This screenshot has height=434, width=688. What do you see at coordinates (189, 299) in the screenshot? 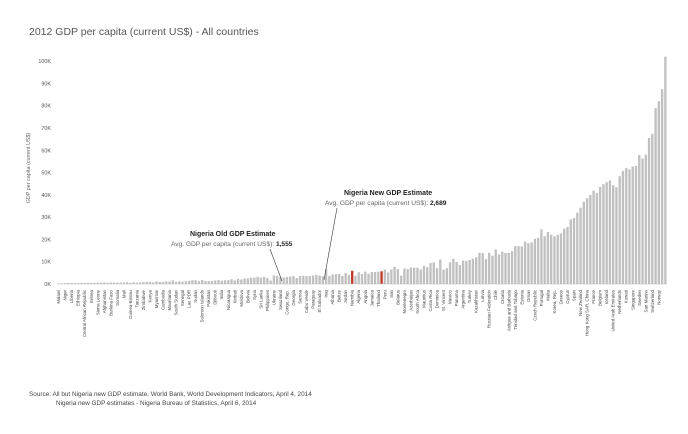
I see `x-tick-label: Lao PDR` at bounding box center [189, 299].